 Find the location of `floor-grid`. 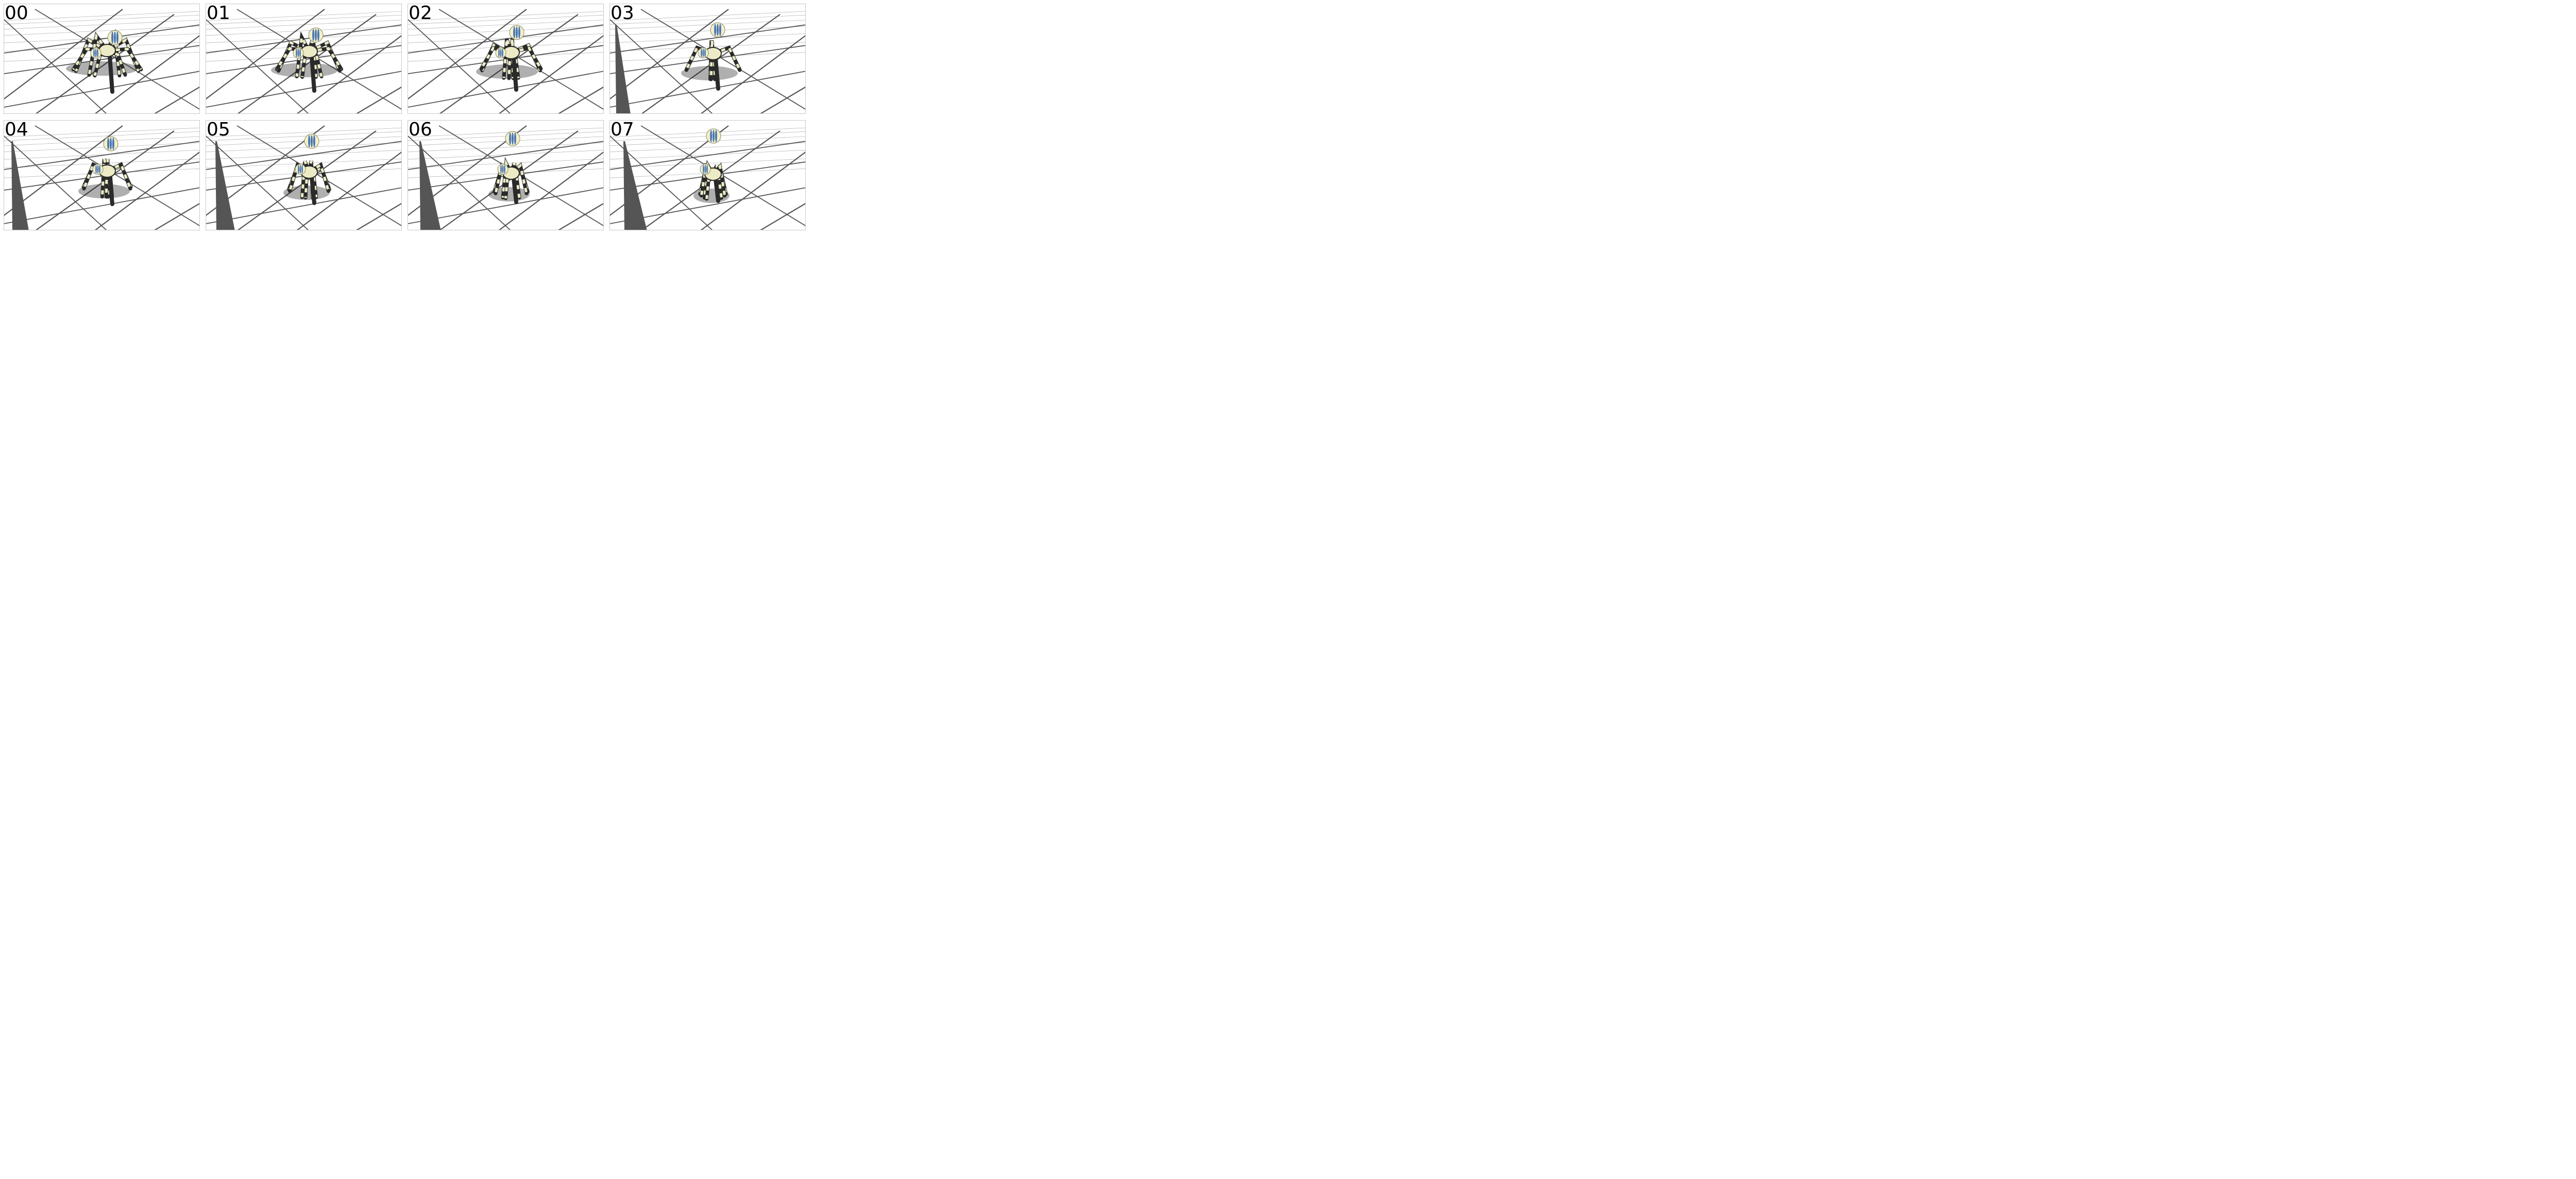

floor-grid is located at coordinates (101, 177).